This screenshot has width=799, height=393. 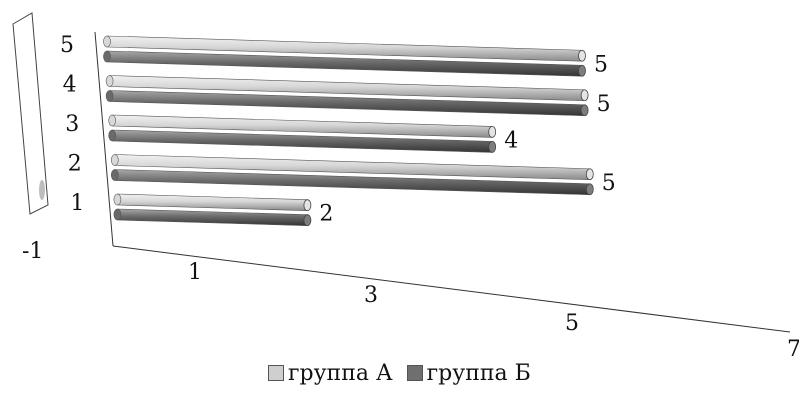 I want to click on back-wall, so click(x=30, y=113).